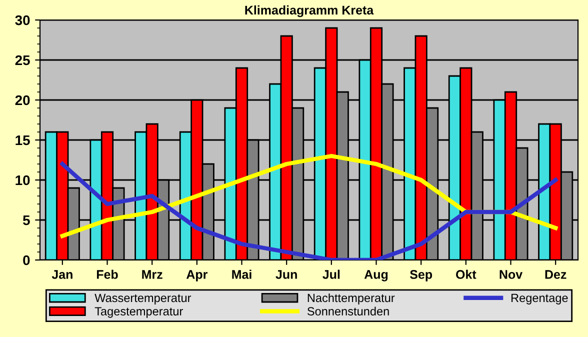 The height and width of the screenshot is (337, 588). I want to click on x-tick-label: Sep, so click(421, 276).